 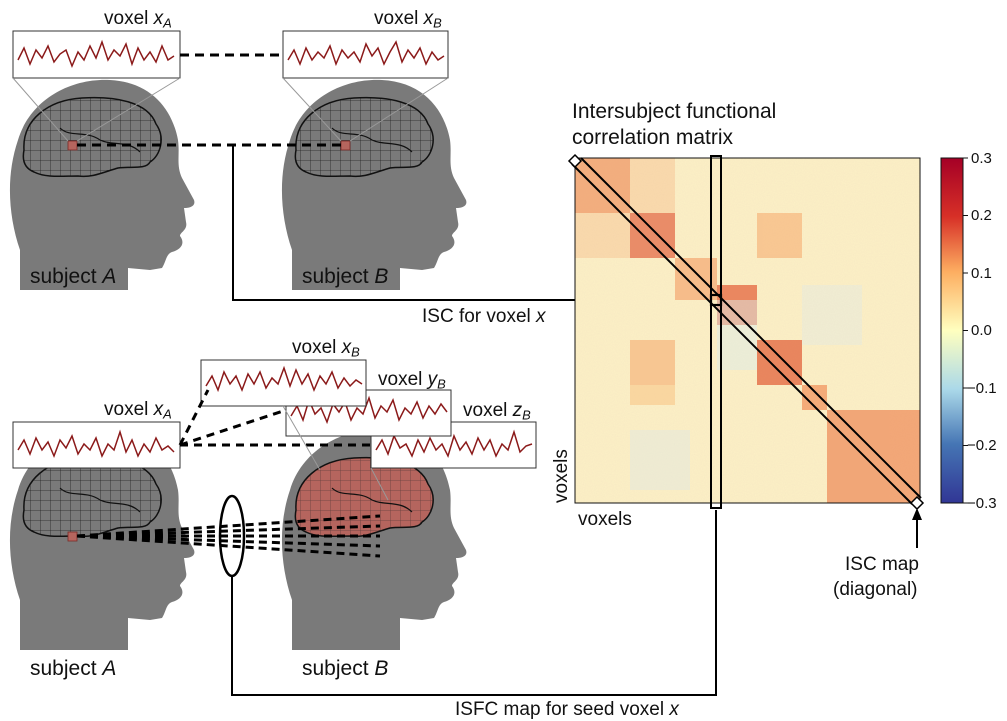 What do you see at coordinates (981, 215) in the screenshot?
I see `colorbar-tick-1: 0.2` at bounding box center [981, 215].